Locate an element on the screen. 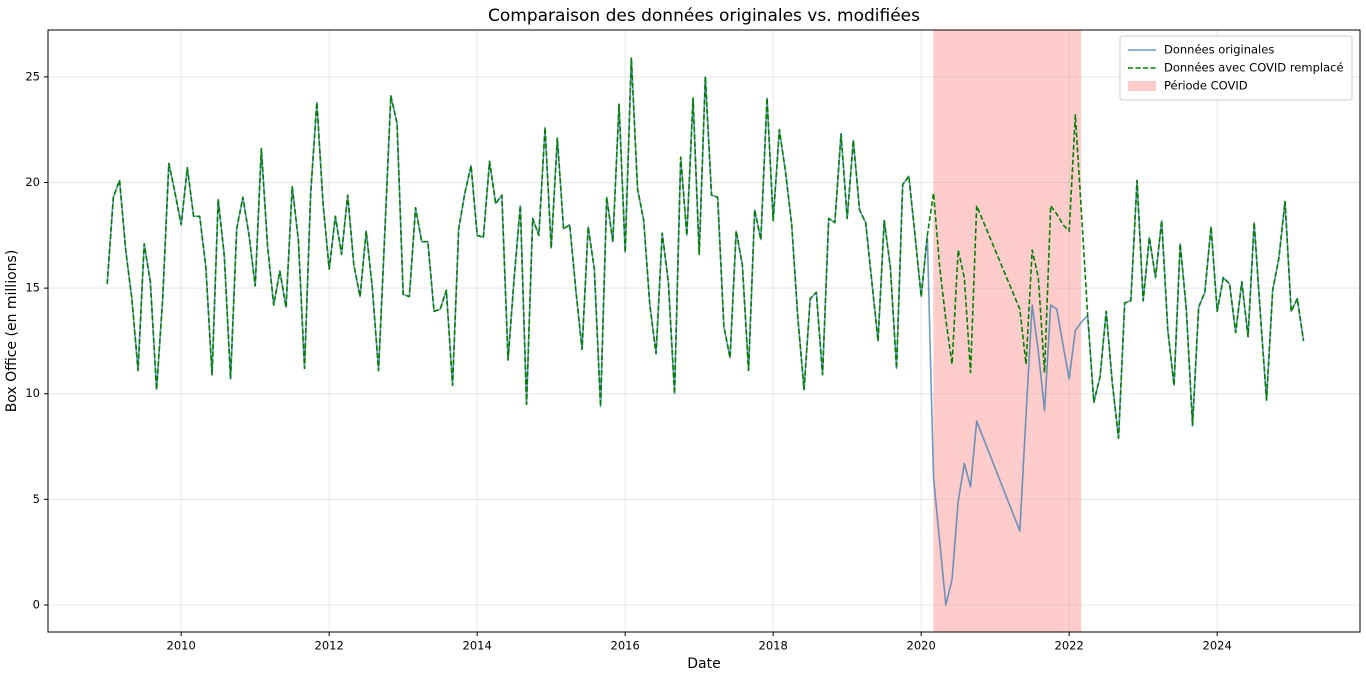  x-tick-label: 2014 is located at coordinates (477, 646).